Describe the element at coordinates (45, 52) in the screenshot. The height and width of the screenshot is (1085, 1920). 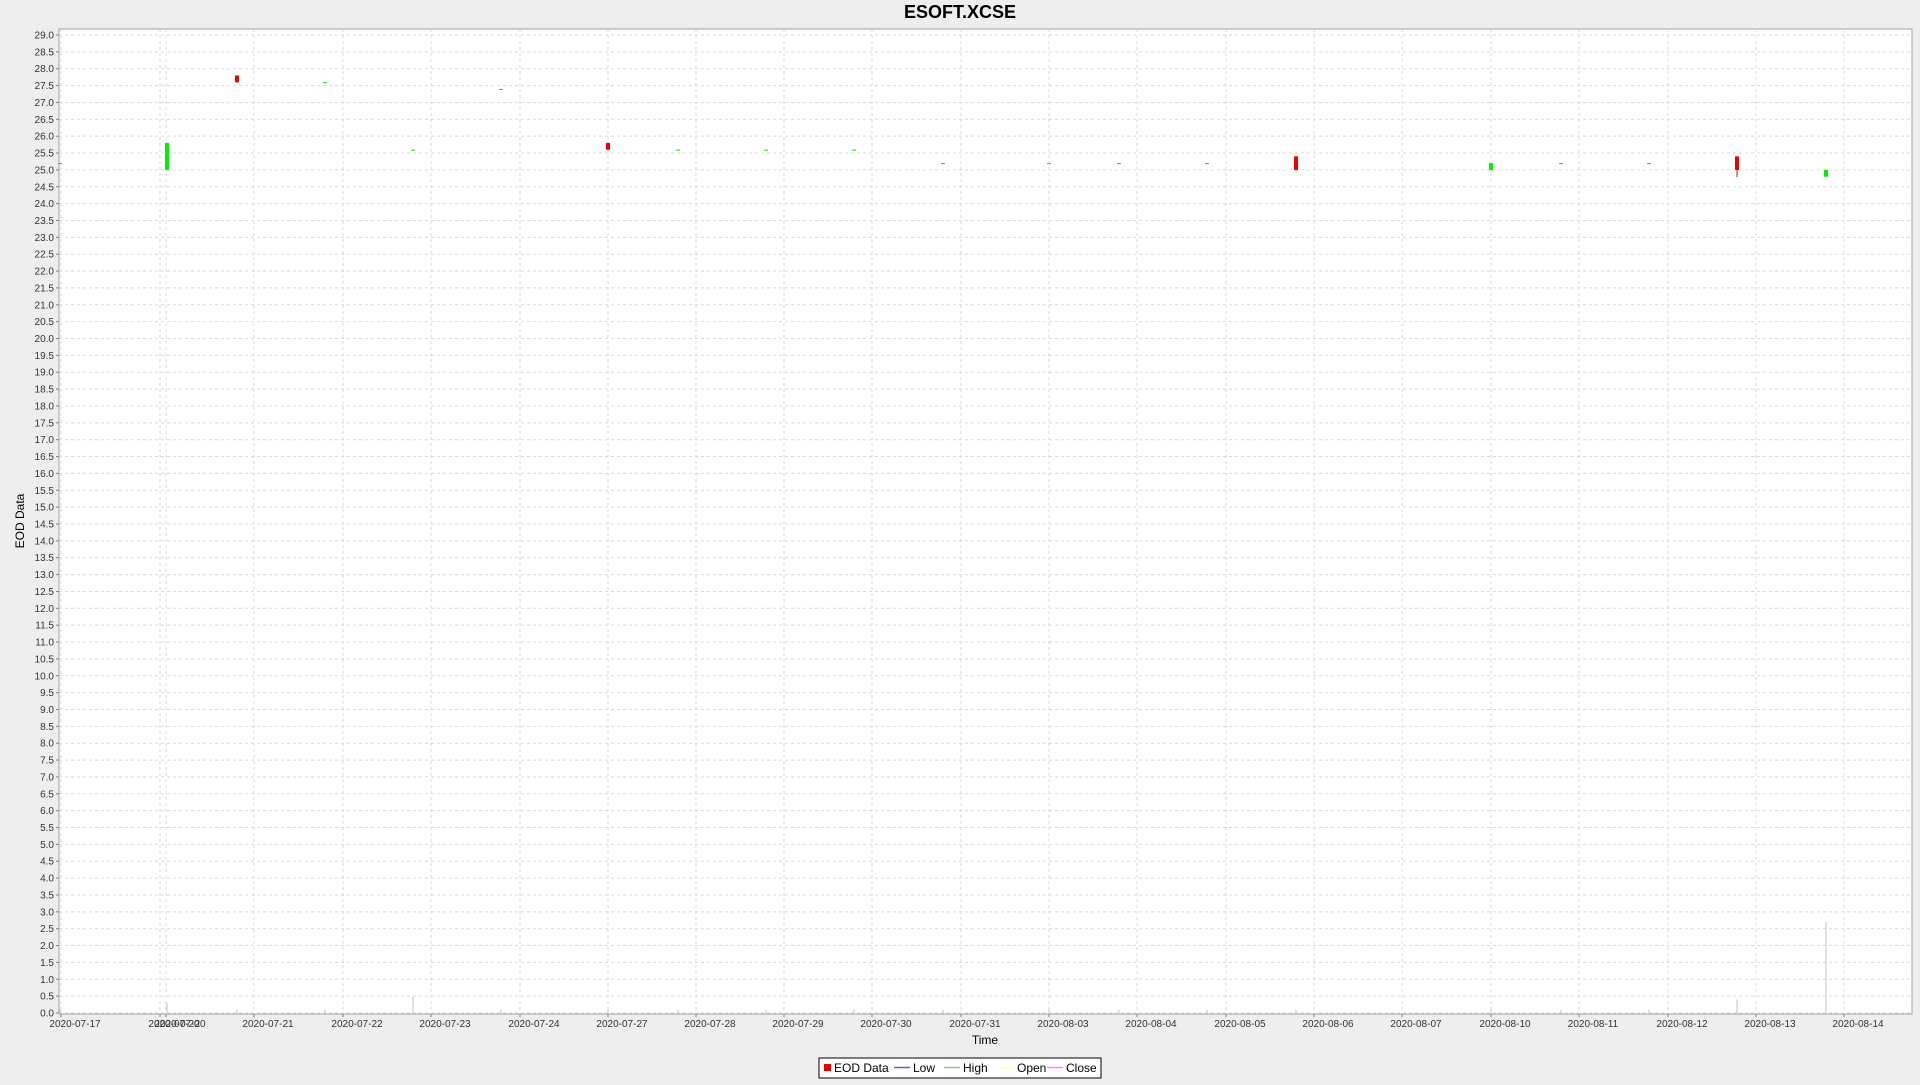
I see `y-tick-label: 28.5` at that location.